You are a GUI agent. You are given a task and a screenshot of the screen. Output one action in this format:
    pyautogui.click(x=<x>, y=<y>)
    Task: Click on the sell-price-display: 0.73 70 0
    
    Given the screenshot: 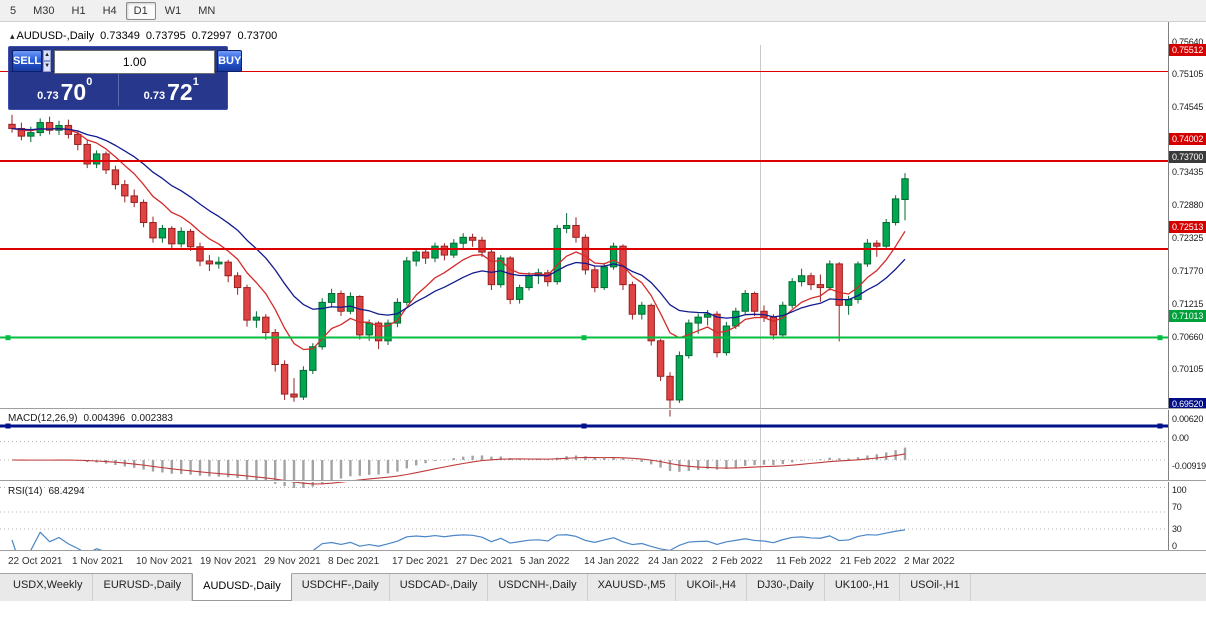 What is the action you would take?
    pyautogui.click(x=65, y=90)
    